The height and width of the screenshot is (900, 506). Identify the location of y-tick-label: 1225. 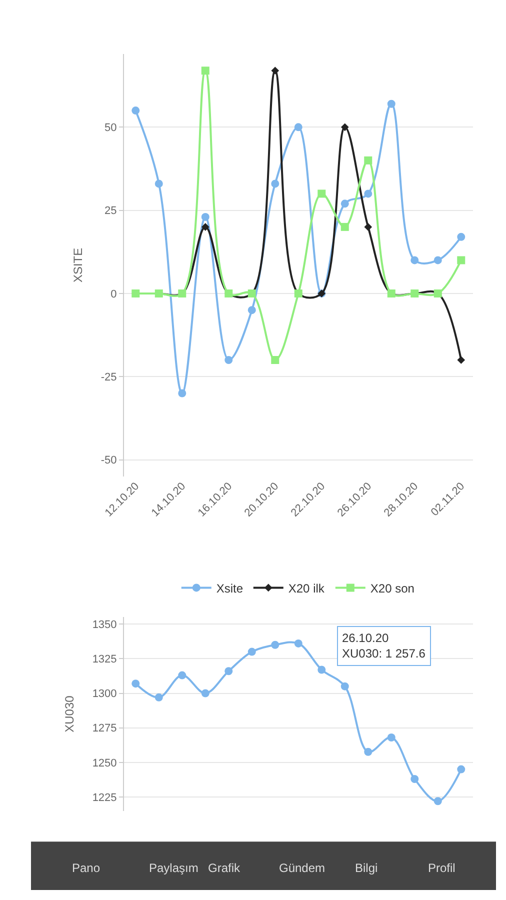
(104, 798).